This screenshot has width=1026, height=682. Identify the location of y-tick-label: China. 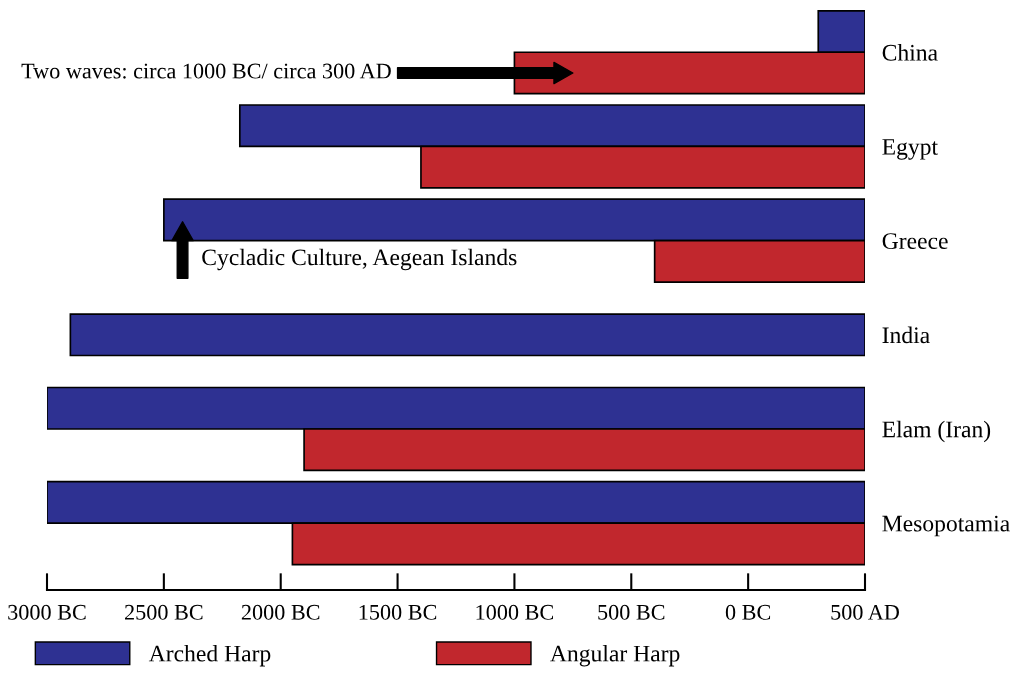
(910, 52).